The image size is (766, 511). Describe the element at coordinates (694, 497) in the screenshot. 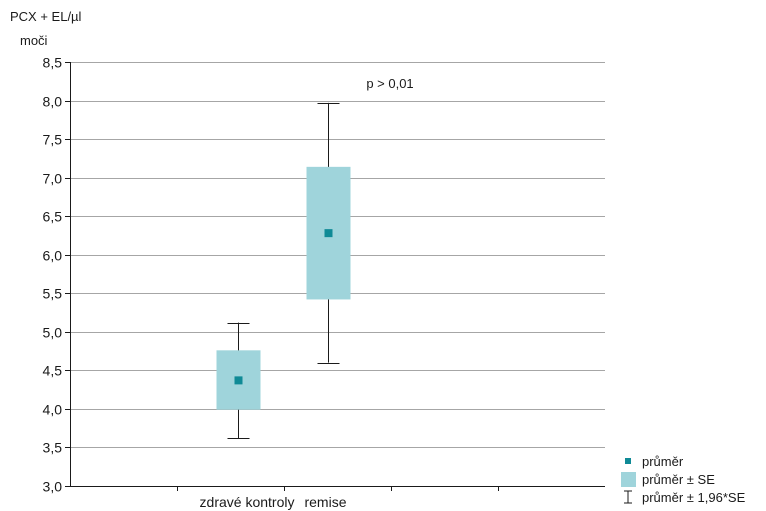

I see `legend-label-ci: průměr ± 1,96*SE` at that location.